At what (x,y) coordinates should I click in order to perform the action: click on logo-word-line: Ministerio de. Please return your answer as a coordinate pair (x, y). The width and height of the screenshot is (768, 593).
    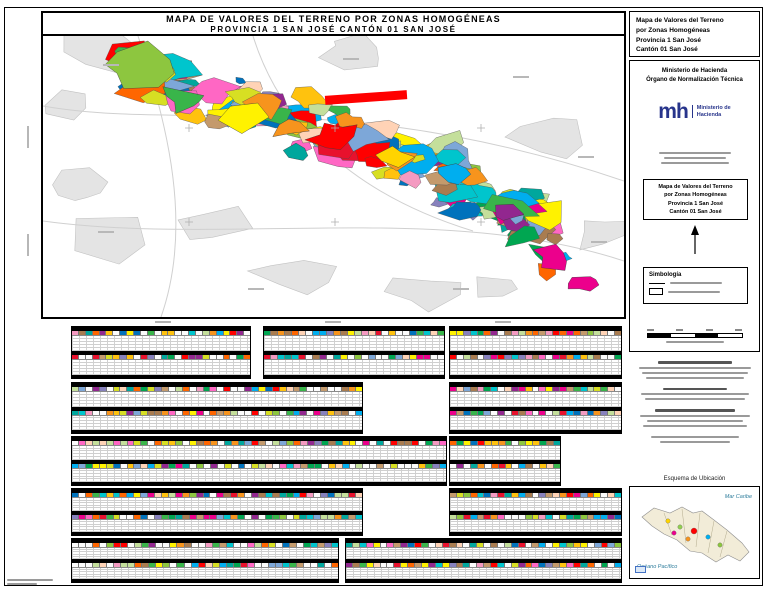
    Looking at the image, I should click on (713, 107).